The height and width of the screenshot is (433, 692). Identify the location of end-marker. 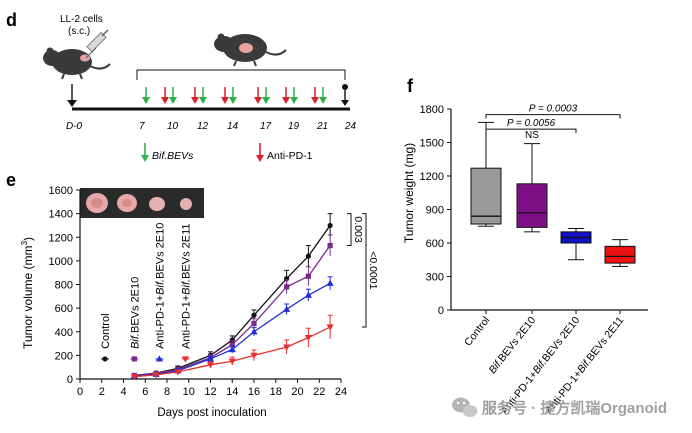
(345, 95).